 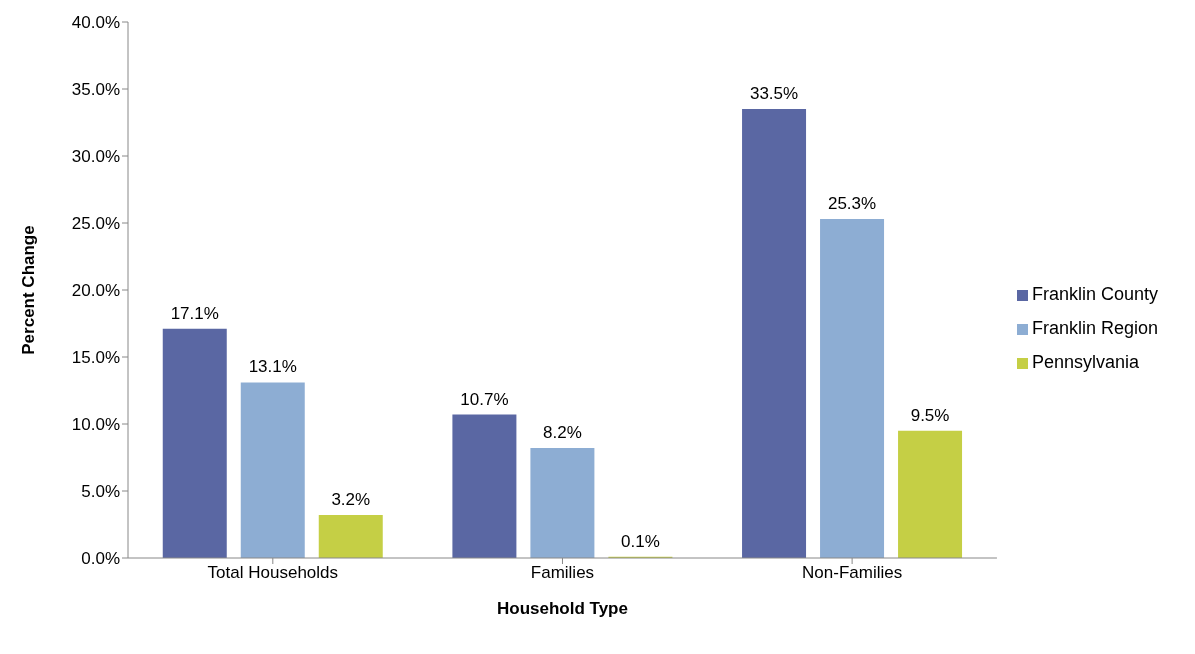 I want to click on x-tick-label: Families, so click(x=562, y=573).